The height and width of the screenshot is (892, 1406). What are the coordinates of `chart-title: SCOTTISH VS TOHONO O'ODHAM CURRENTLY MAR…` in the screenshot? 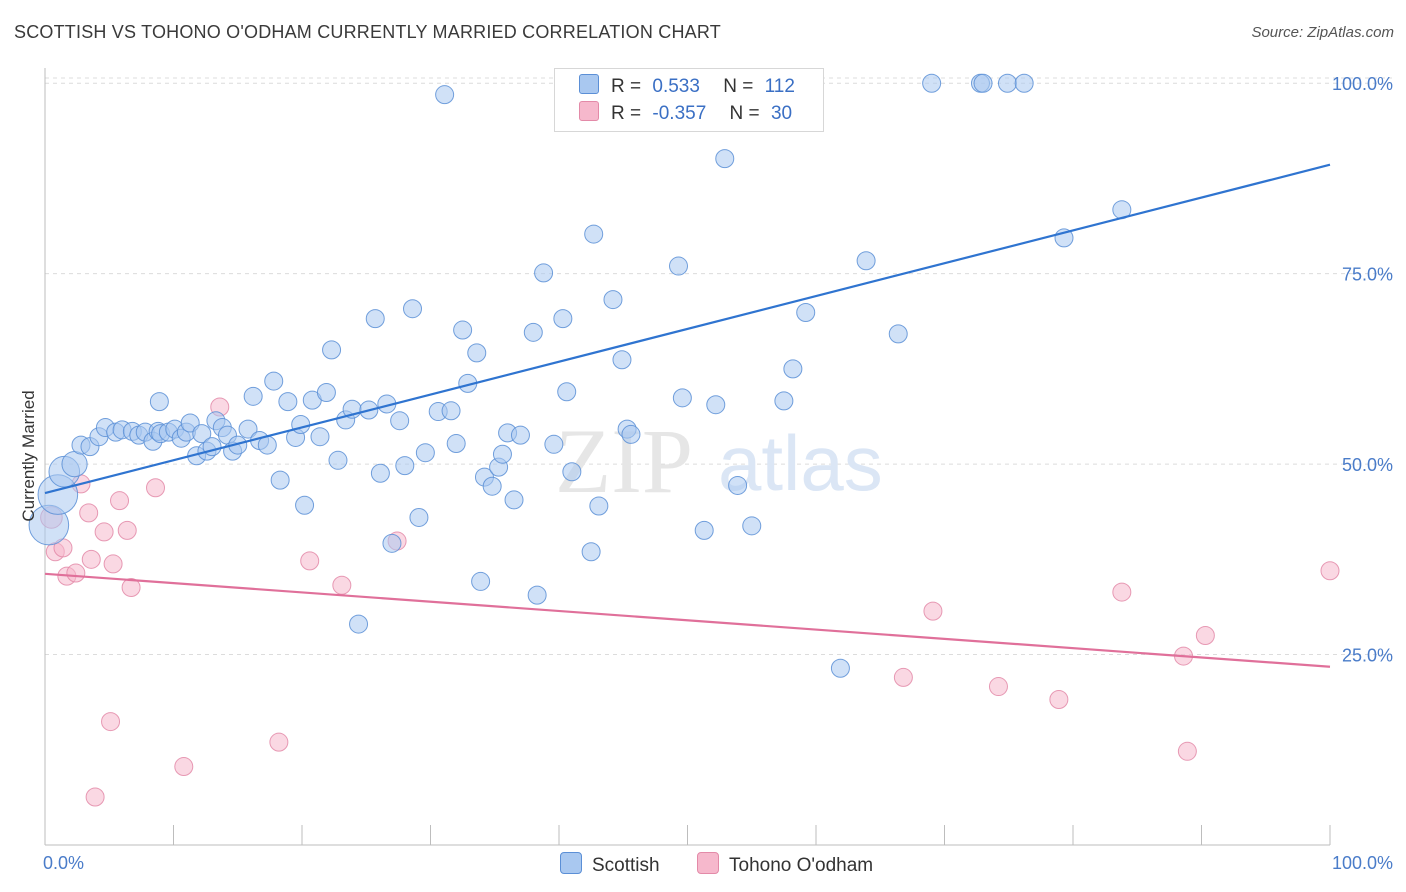 It's located at (367, 32).